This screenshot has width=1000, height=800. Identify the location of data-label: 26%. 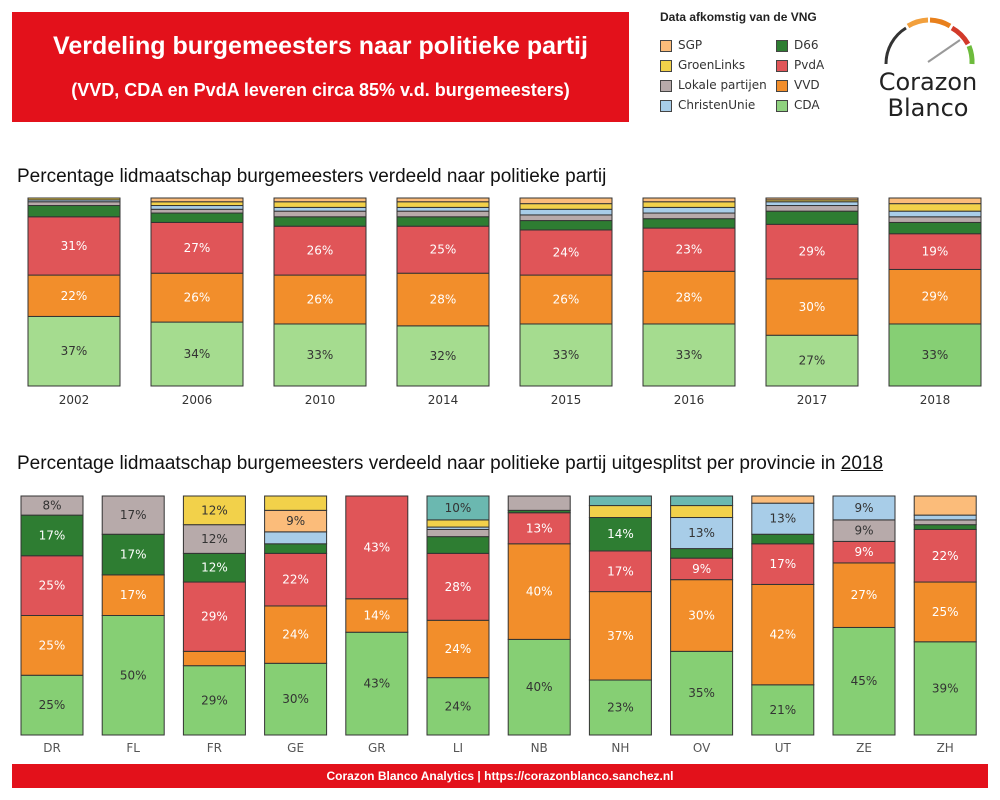
(197, 298).